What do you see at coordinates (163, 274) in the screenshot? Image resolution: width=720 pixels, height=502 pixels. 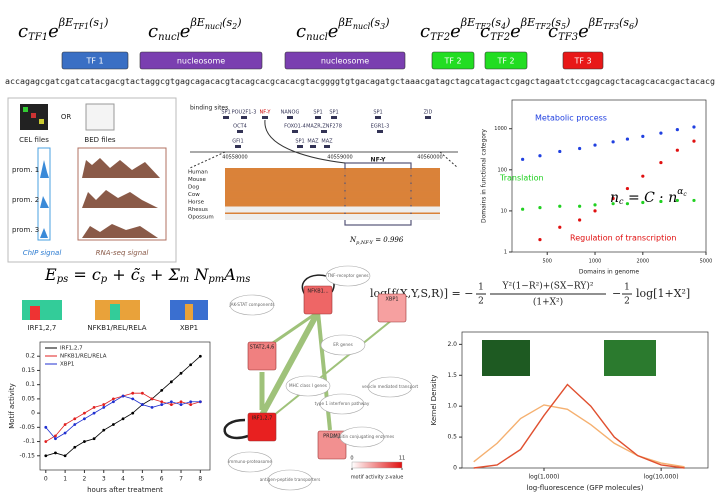 I see `equation-part: + Σ` at bounding box center [163, 274].